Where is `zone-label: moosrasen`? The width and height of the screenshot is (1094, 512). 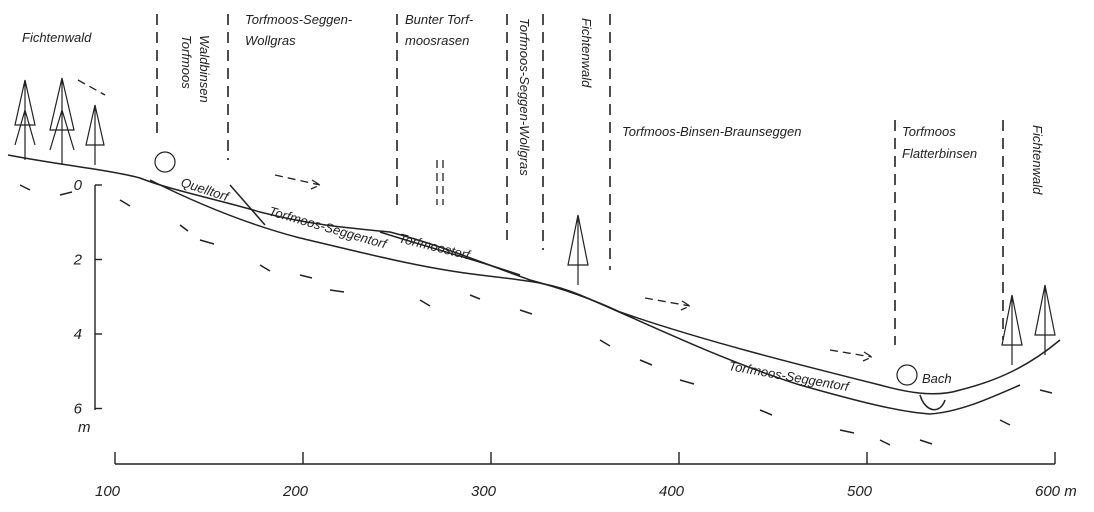 zone-label: moosrasen is located at coordinates (437, 40).